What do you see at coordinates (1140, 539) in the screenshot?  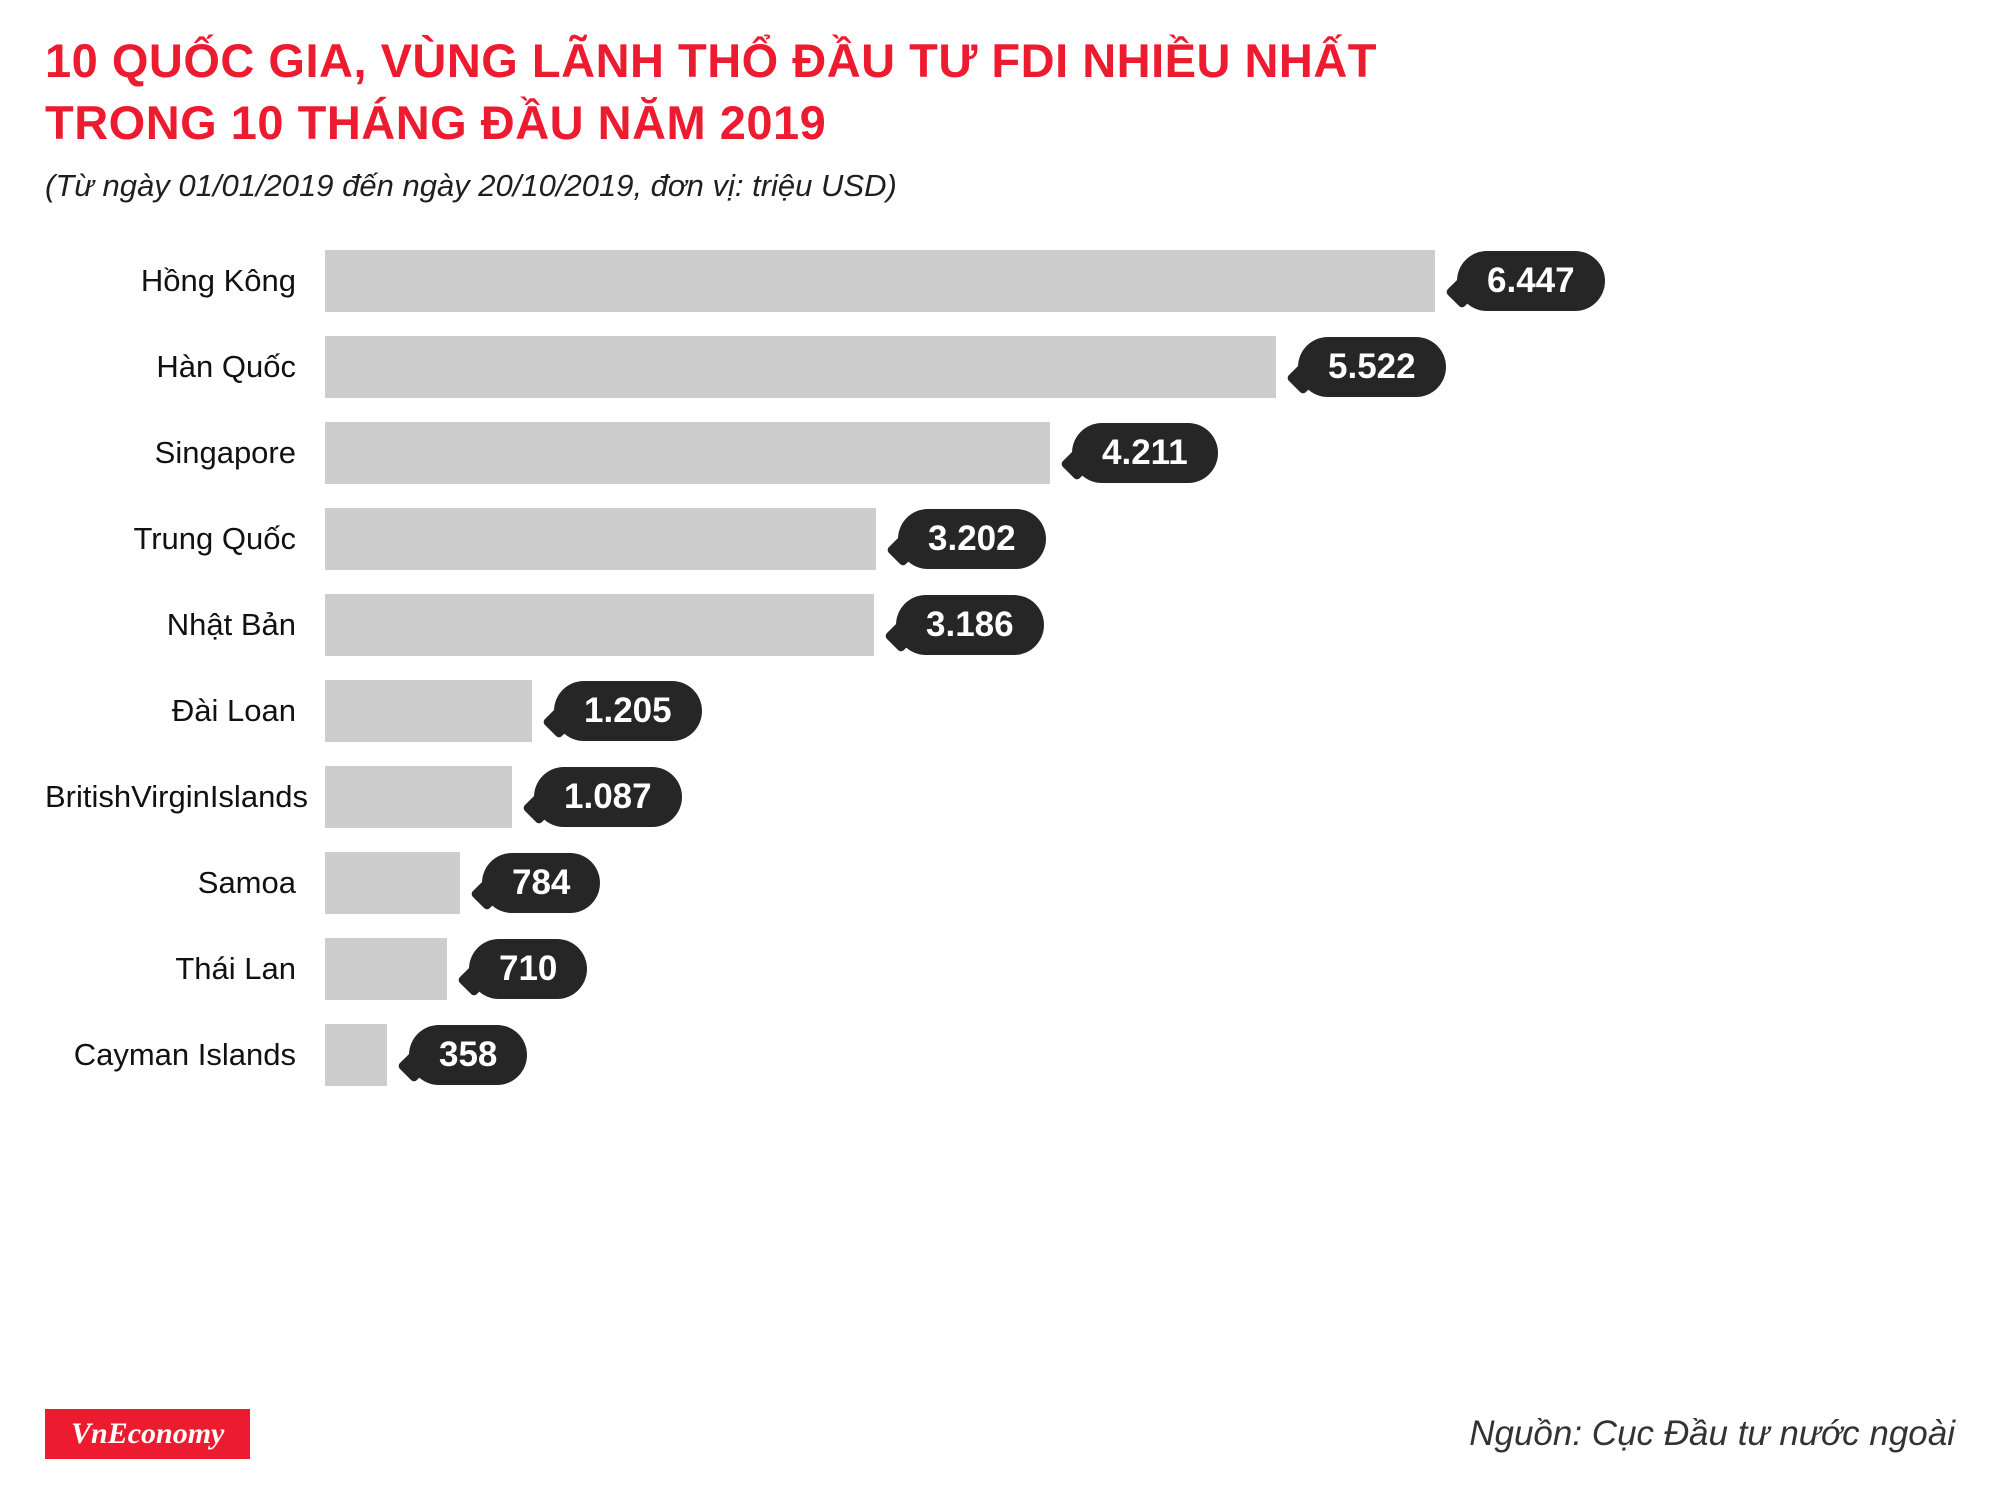 I see `bar-area: 3.202` at bounding box center [1140, 539].